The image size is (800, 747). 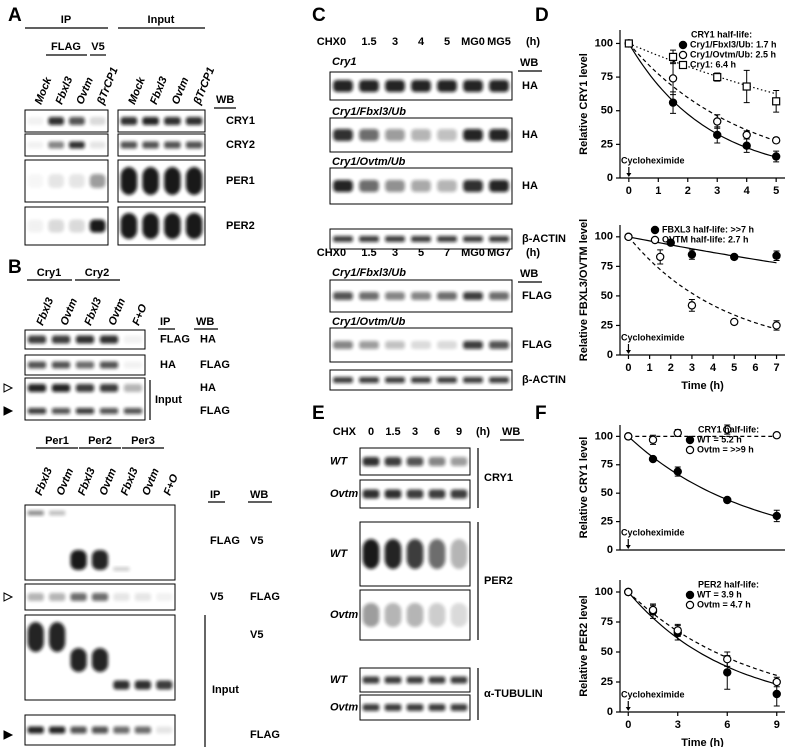 I want to click on x-tick-label: 0, so click(x=628, y=368).